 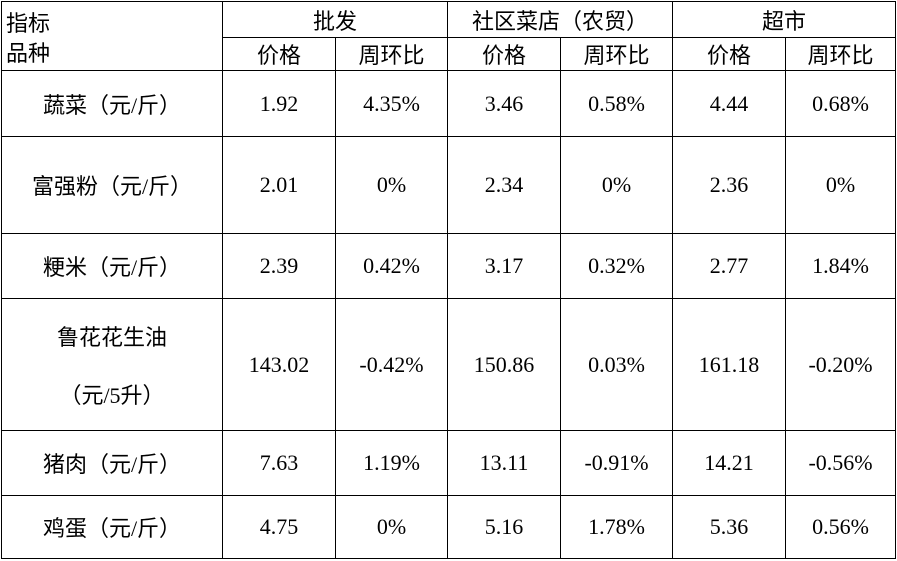 I want to click on cell: 0.42%, so click(x=391, y=266).